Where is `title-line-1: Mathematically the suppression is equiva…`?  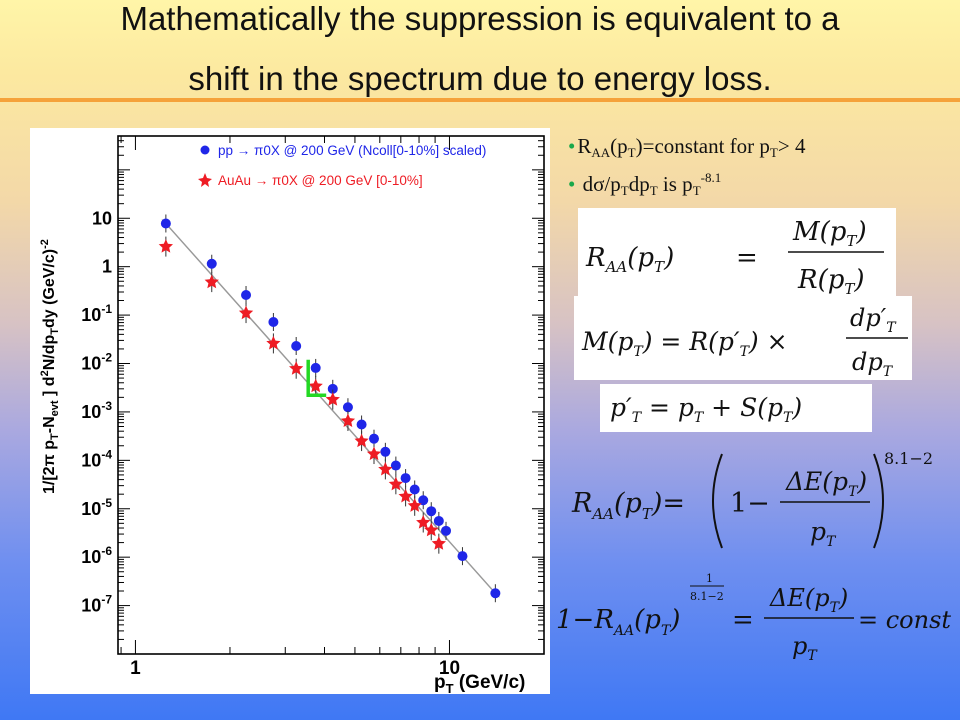
title-line-1: Mathematically the suppression is equiva… is located at coordinates (480, 18).